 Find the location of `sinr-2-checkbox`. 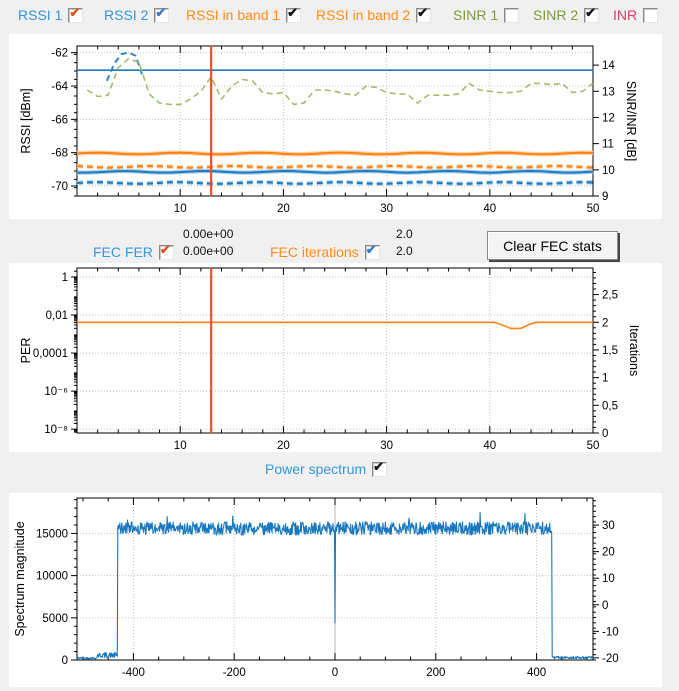

sinr-2-checkbox is located at coordinates (592, 14).